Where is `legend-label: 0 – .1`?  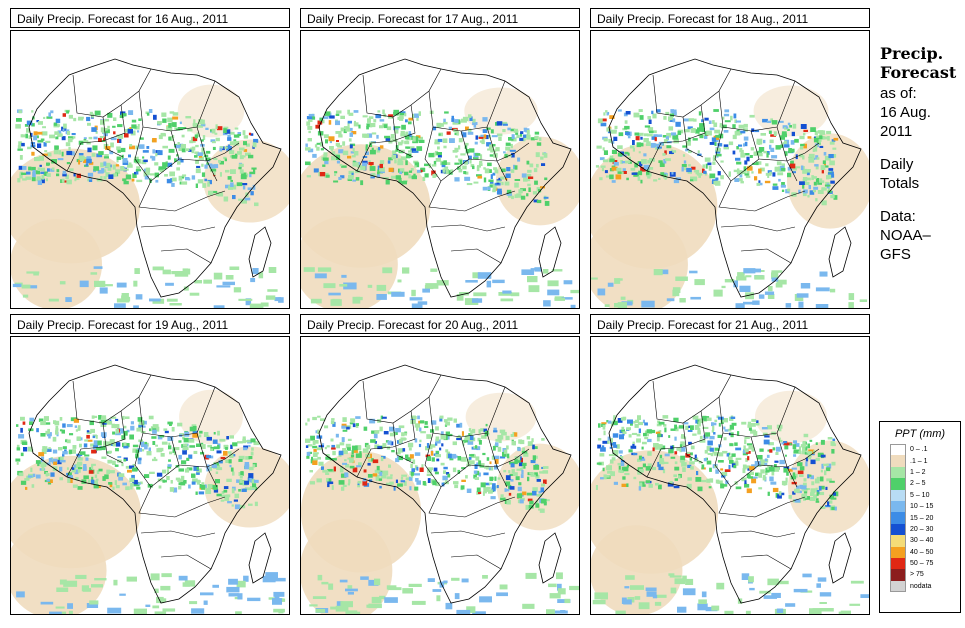
legend-label: 0 – .1 is located at coordinates (919, 450).